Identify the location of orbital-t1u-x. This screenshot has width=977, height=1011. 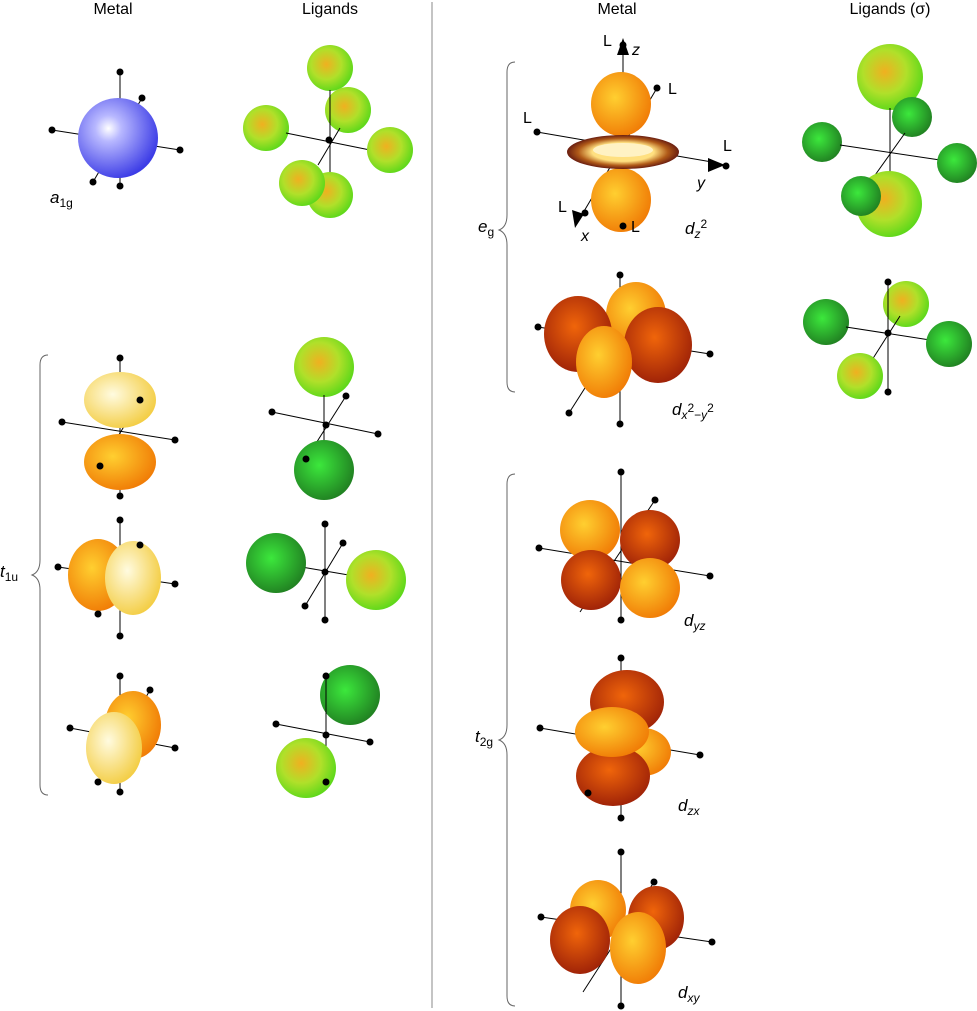
(122, 734).